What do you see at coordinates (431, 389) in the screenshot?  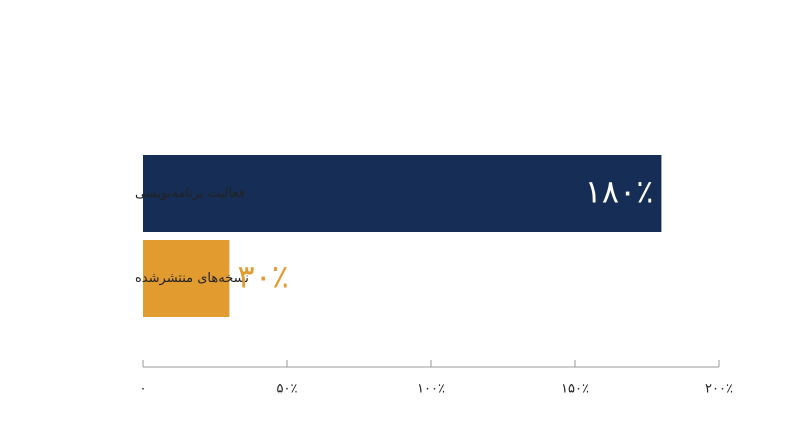 I see `x-tick-label: ۱۰۰٪` at bounding box center [431, 389].